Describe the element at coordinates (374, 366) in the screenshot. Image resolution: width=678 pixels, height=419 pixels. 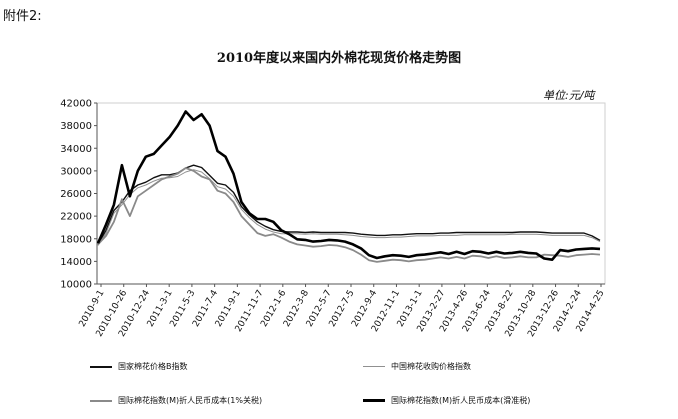
I see `legend-swatch-purchase-index` at that location.